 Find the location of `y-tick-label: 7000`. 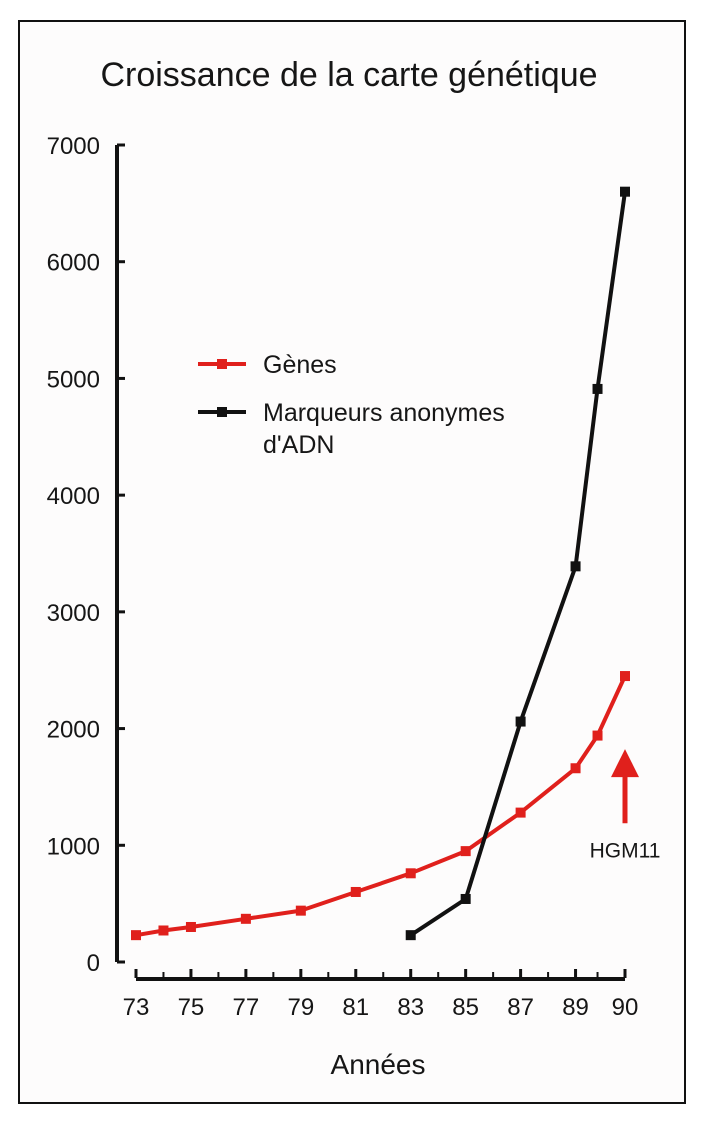

y-tick-label: 7000 is located at coordinates (73, 146).